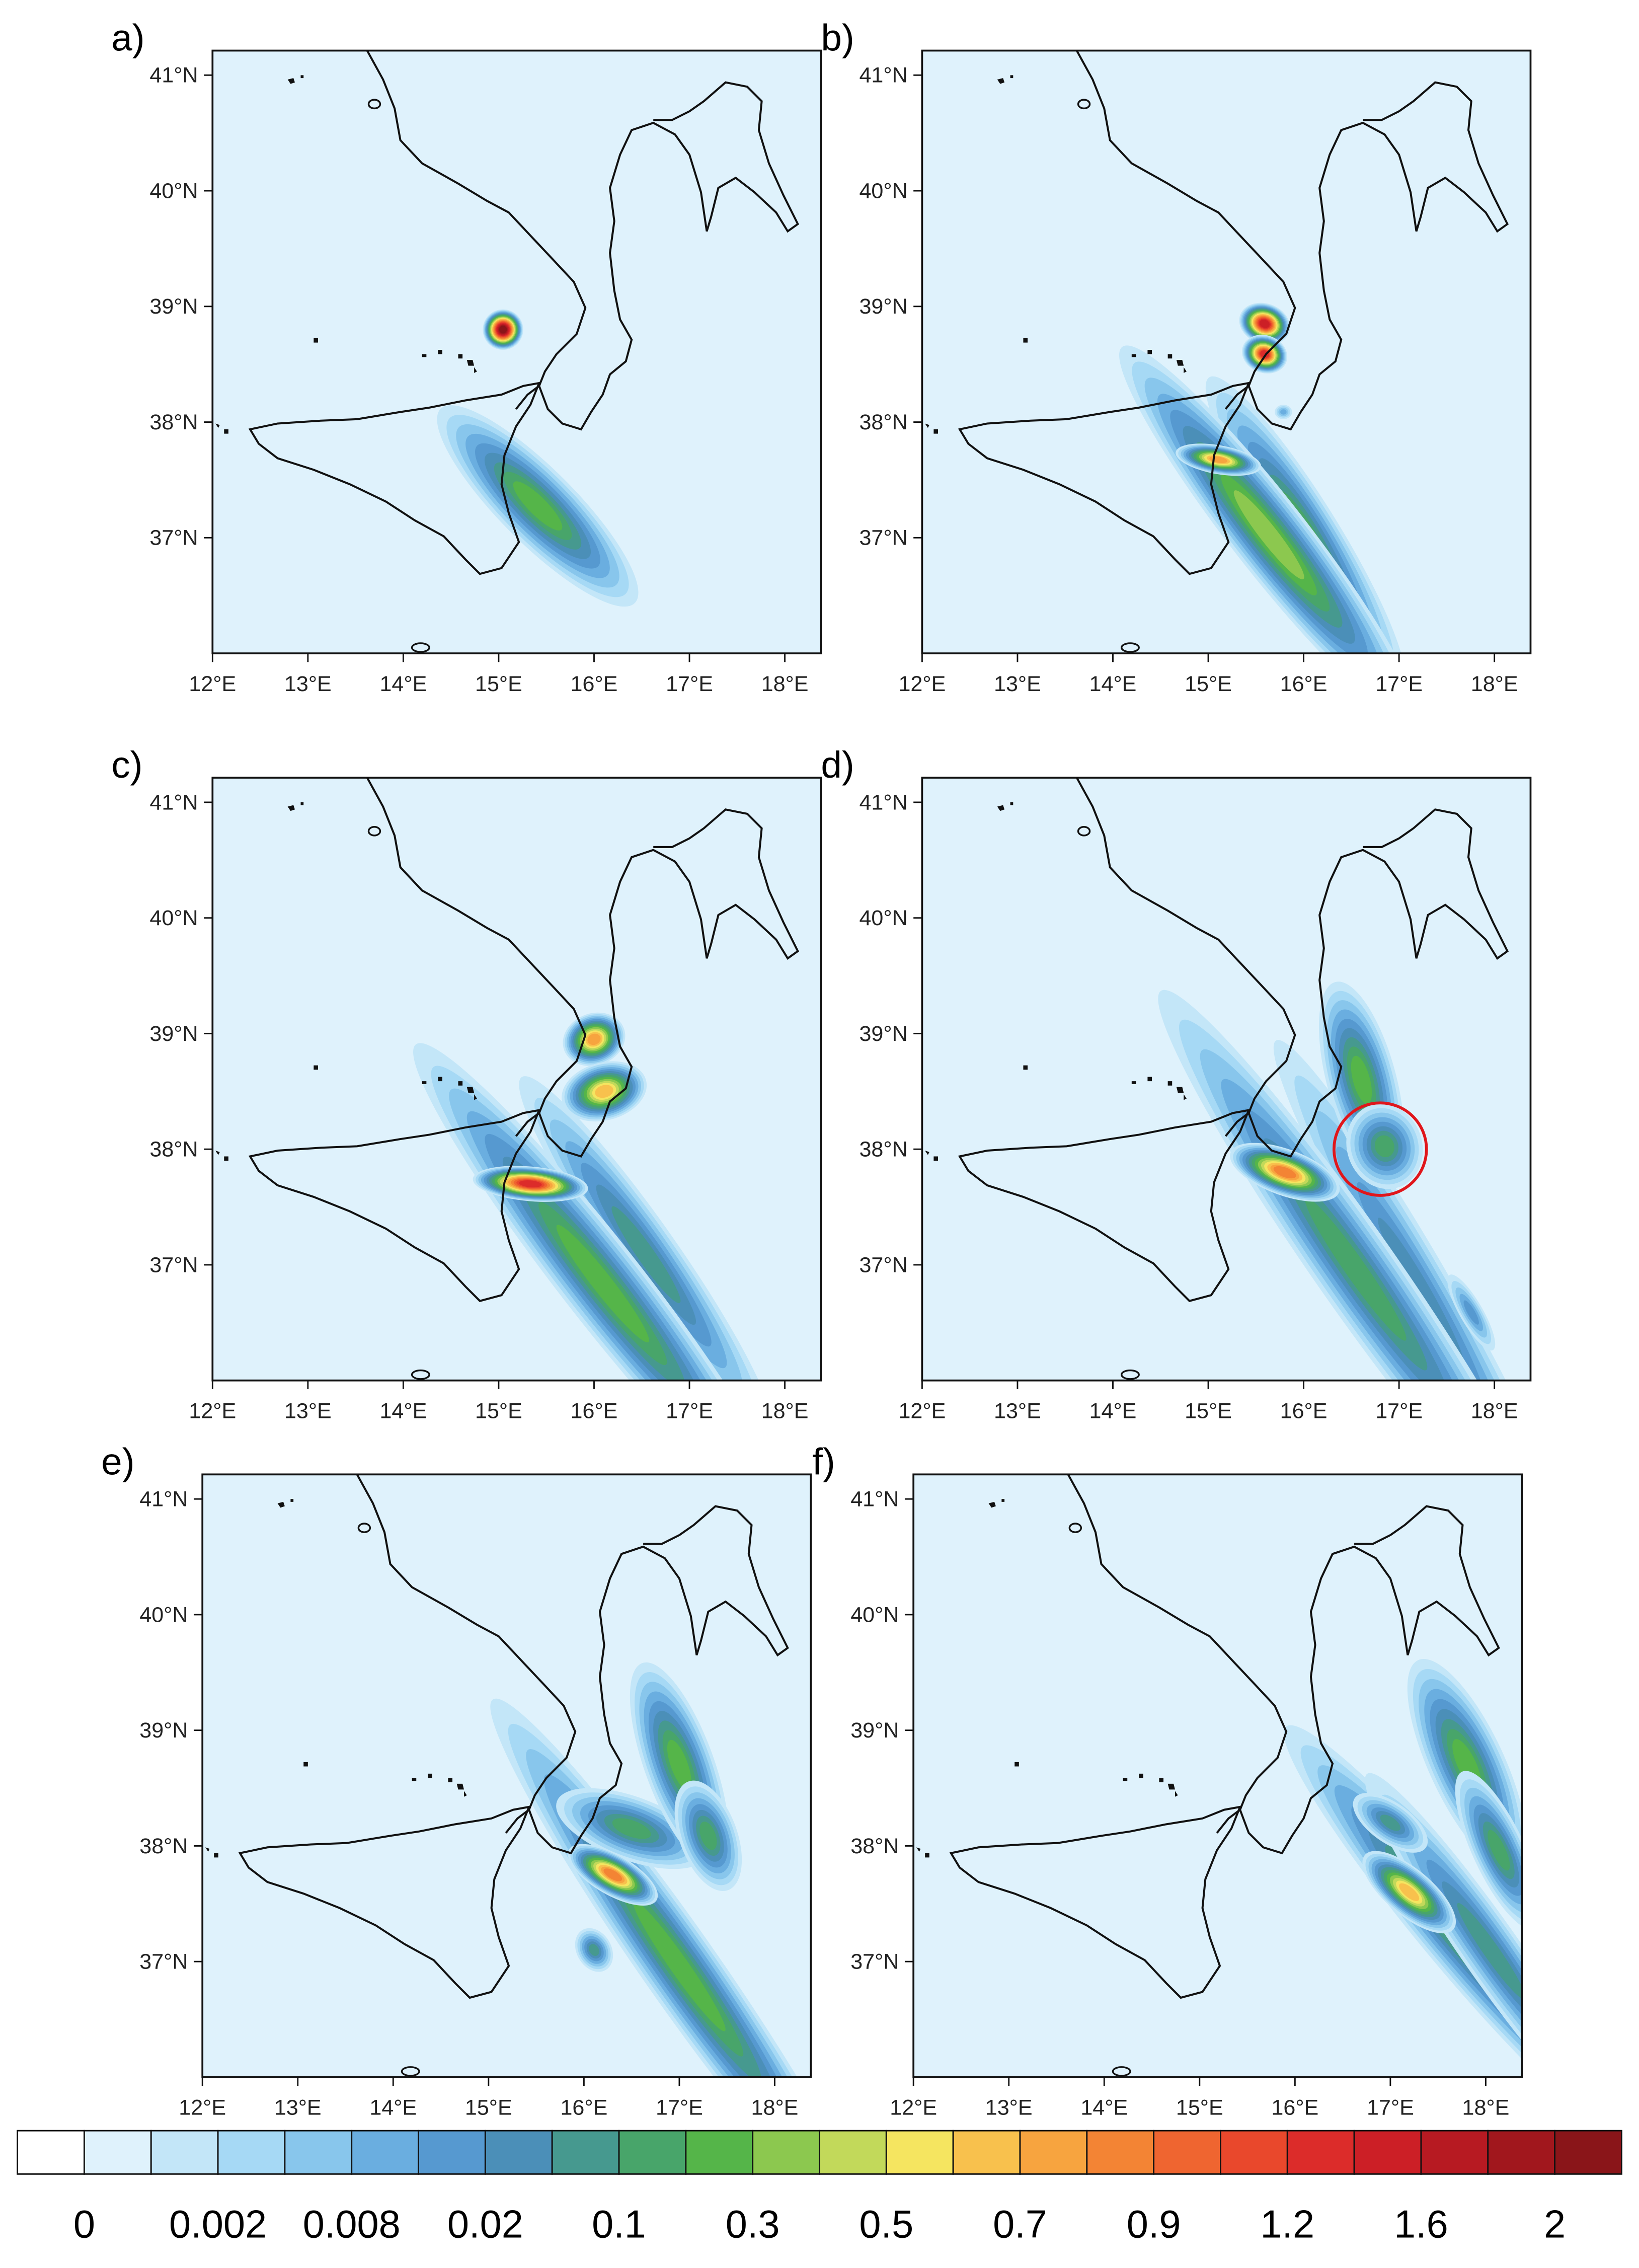 The width and height of the screenshot is (1639, 2268). What do you see at coordinates (819, 2188) in the screenshot?
I see `colorbar: 0 0.002 0.008 0.02 0.1 0.3 0.5 0.7 0.9 1.2 1.6 2` at bounding box center [819, 2188].